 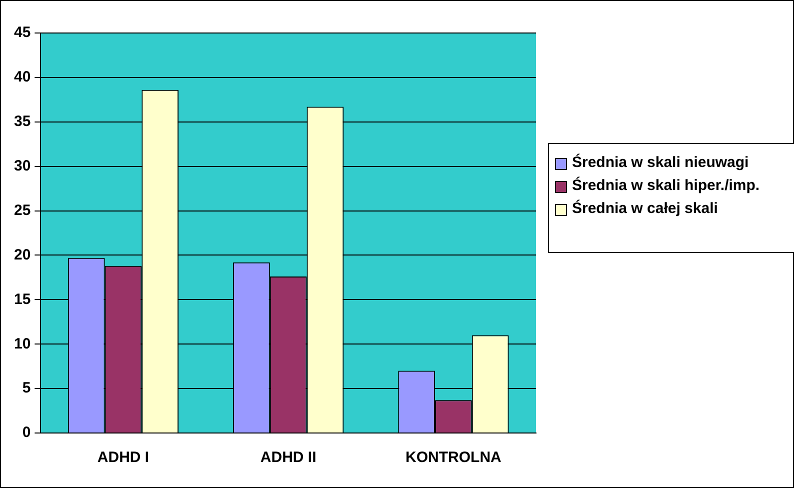 I want to click on y-tick-label: 15, so click(x=22, y=299).